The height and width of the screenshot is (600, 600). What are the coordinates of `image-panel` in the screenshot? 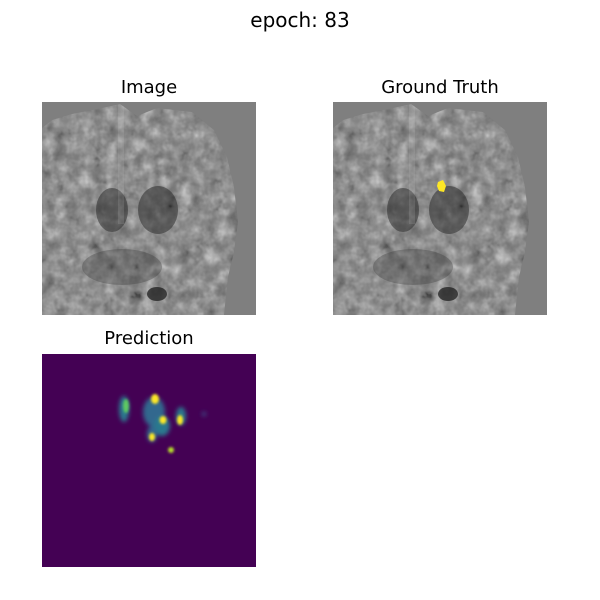 It's located at (149, 208).